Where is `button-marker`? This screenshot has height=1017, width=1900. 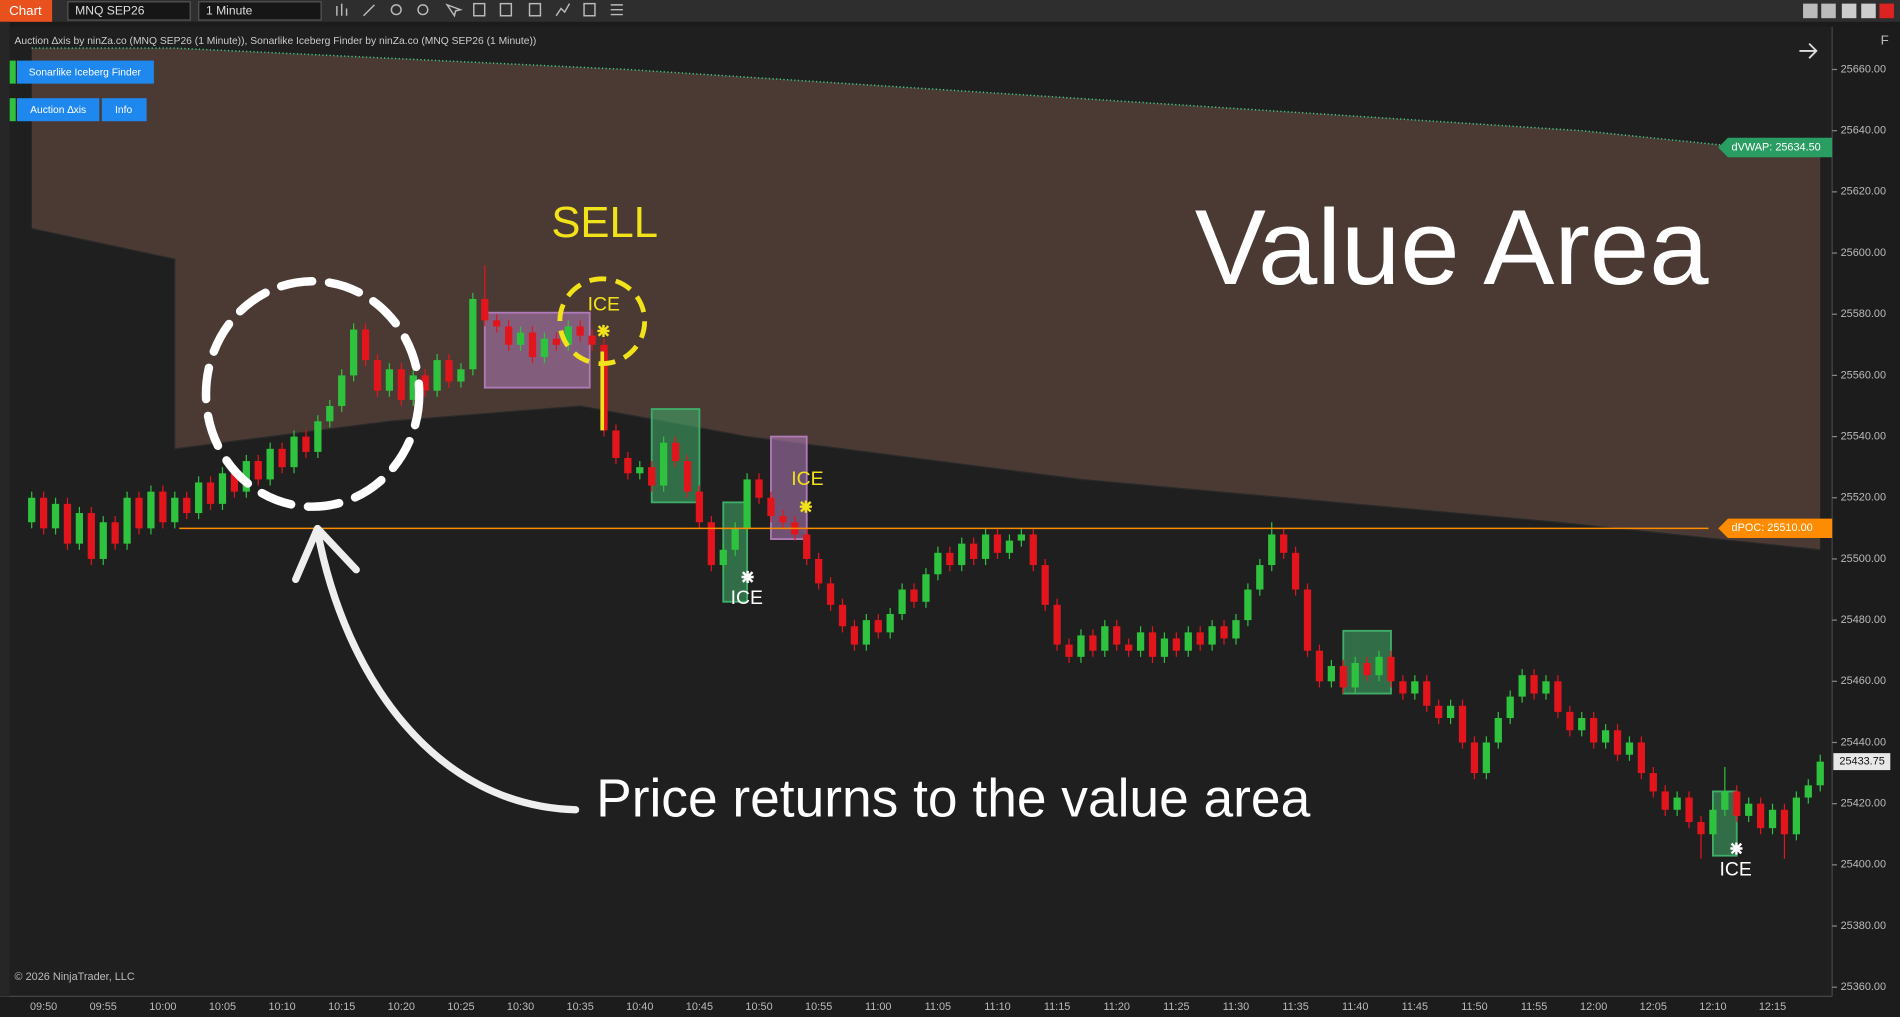
button-marker is located at coordinates (12, 72).